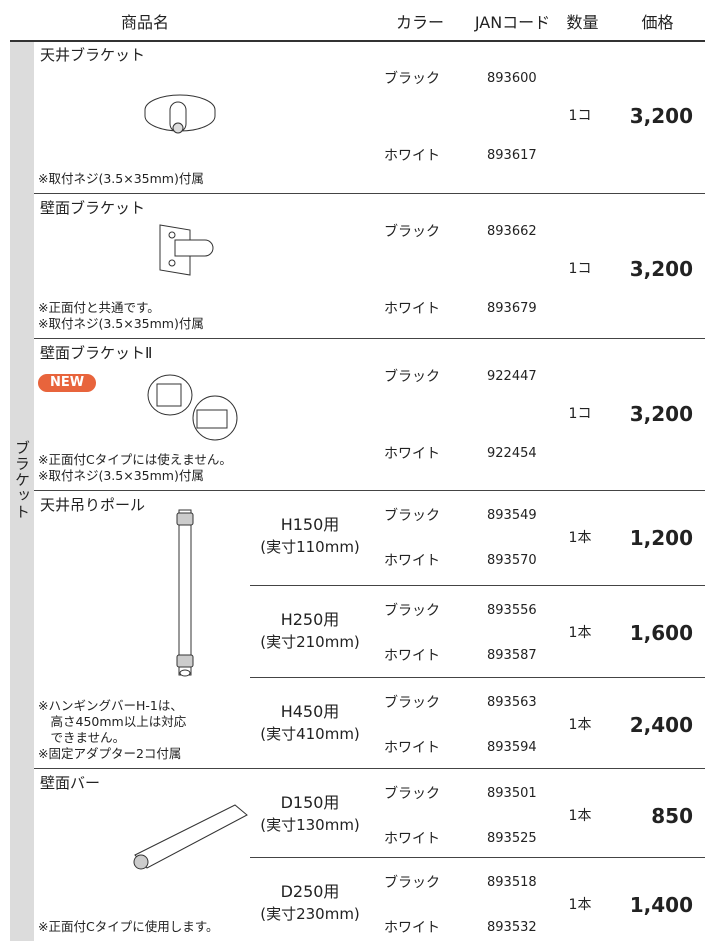 This screenshot has width=705, height=941. I want to click on size-actual: (実寸410mm), so click(310, 734).